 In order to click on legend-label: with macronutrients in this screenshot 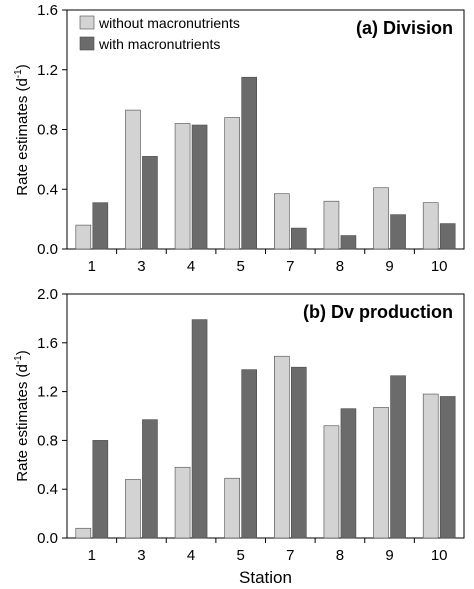, I will do `click(159, 44)`.